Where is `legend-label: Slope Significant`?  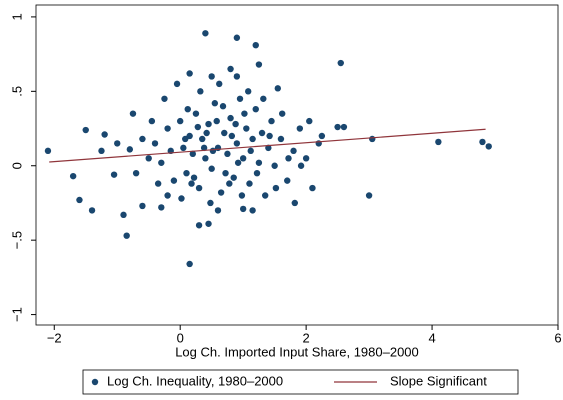
legend-label: Slope Significant is located at coordinates (438, 380).